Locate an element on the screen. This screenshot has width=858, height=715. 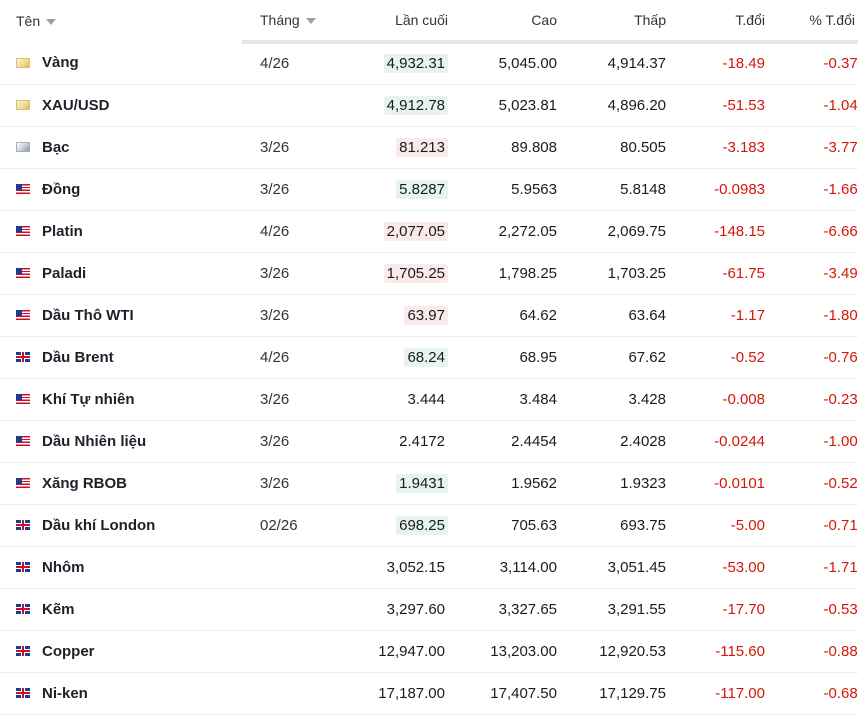
instrument-link: Dầu Thô WTI is located at coordinates (88, 315).